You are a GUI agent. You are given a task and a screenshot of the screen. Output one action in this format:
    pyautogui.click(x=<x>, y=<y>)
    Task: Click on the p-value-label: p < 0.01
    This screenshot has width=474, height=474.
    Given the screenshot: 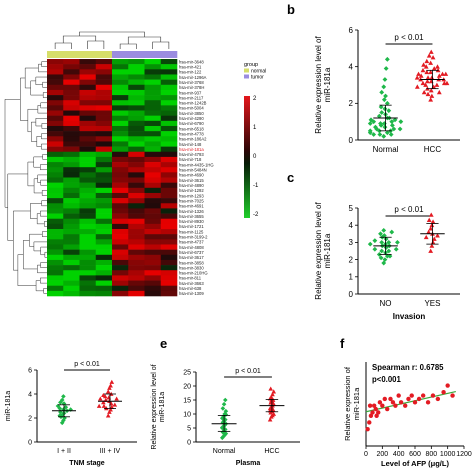 What is the action you would take?
    pyautogui.click(x=409, y=209)
    